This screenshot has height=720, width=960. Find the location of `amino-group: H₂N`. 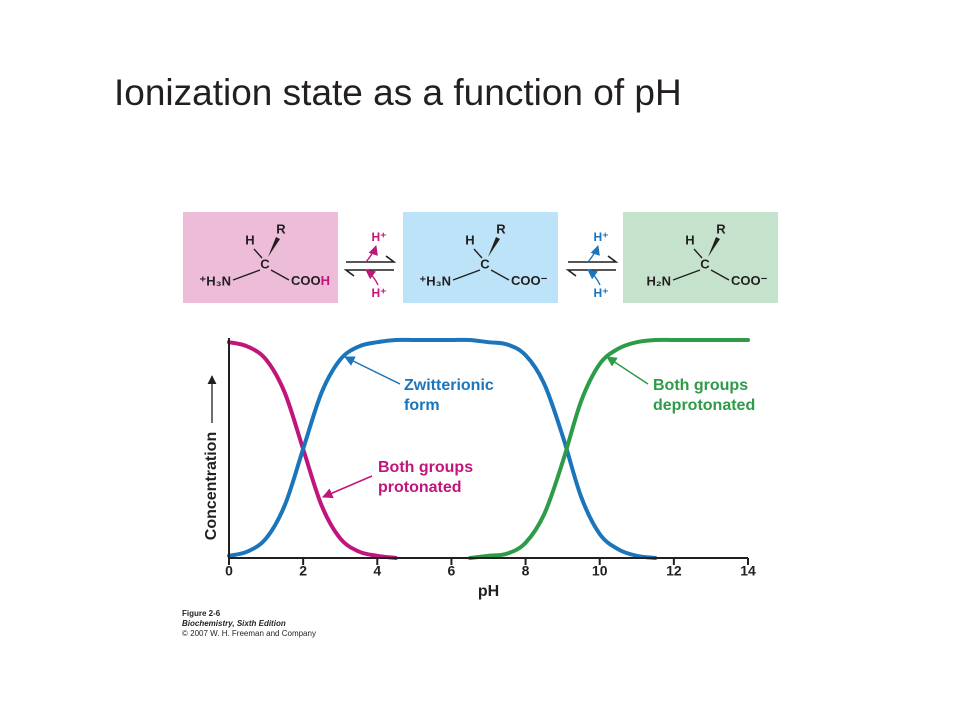

amino-group: H₂N is located at coordinates (658, 280).